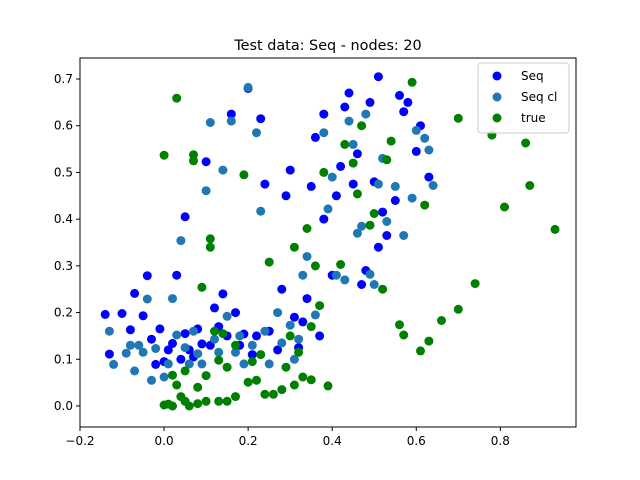 Image resolution: width=640 pixels, height=480 pixels. What do you see at coordinates (63, 359) in the screenshot?
I see `y-tick-label: 0.1` at bounding box center [63, 359].